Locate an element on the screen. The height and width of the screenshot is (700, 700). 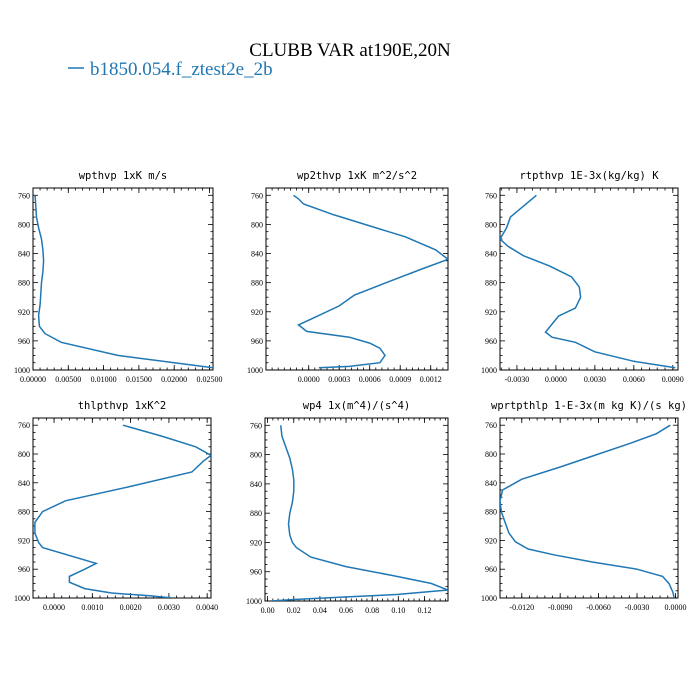
panel-title: wpthvp 1xK m/s is located at coordinates (123, 176).